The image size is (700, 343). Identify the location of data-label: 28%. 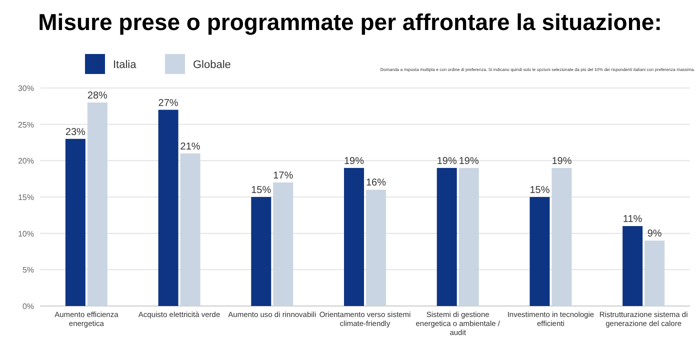
(97, 96).